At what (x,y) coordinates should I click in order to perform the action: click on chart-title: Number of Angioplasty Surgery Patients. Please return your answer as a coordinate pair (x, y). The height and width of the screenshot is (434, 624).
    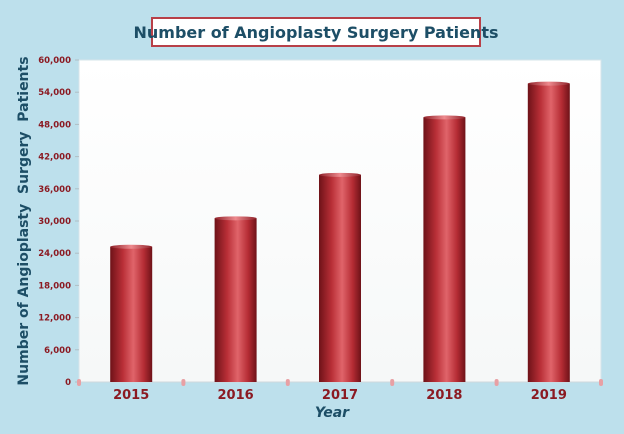
    Looking at the image, I should click on (316, 32).